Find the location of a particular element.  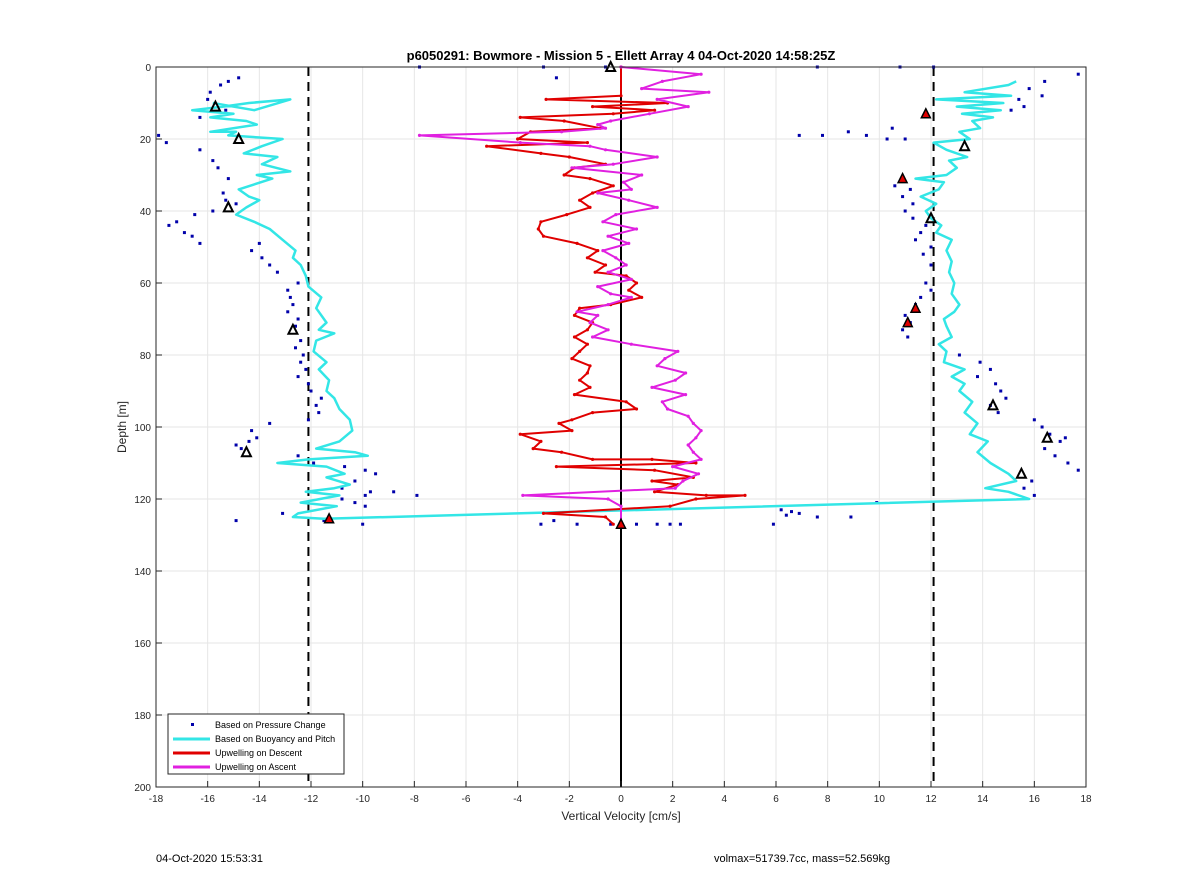

legend-box is located at coordinates (256, 744).